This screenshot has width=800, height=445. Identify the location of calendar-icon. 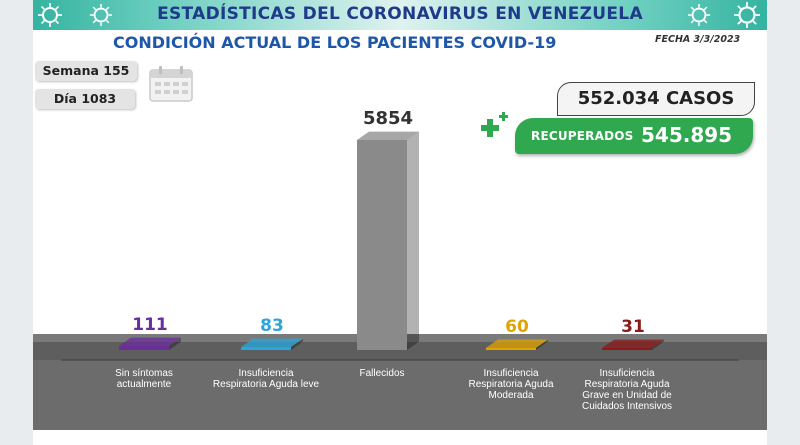
(171, 84).